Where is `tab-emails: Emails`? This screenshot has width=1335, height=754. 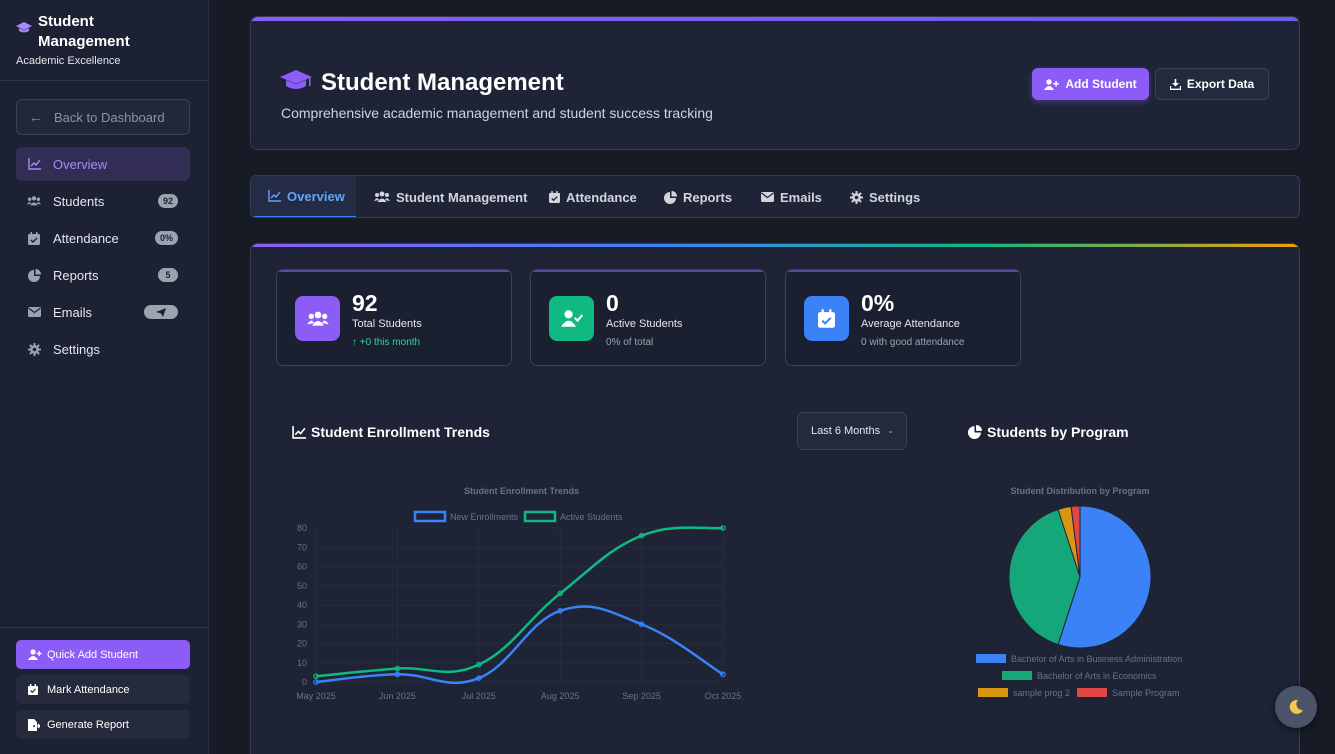
tab-emails: Emails is located at coordinates (791, 196).